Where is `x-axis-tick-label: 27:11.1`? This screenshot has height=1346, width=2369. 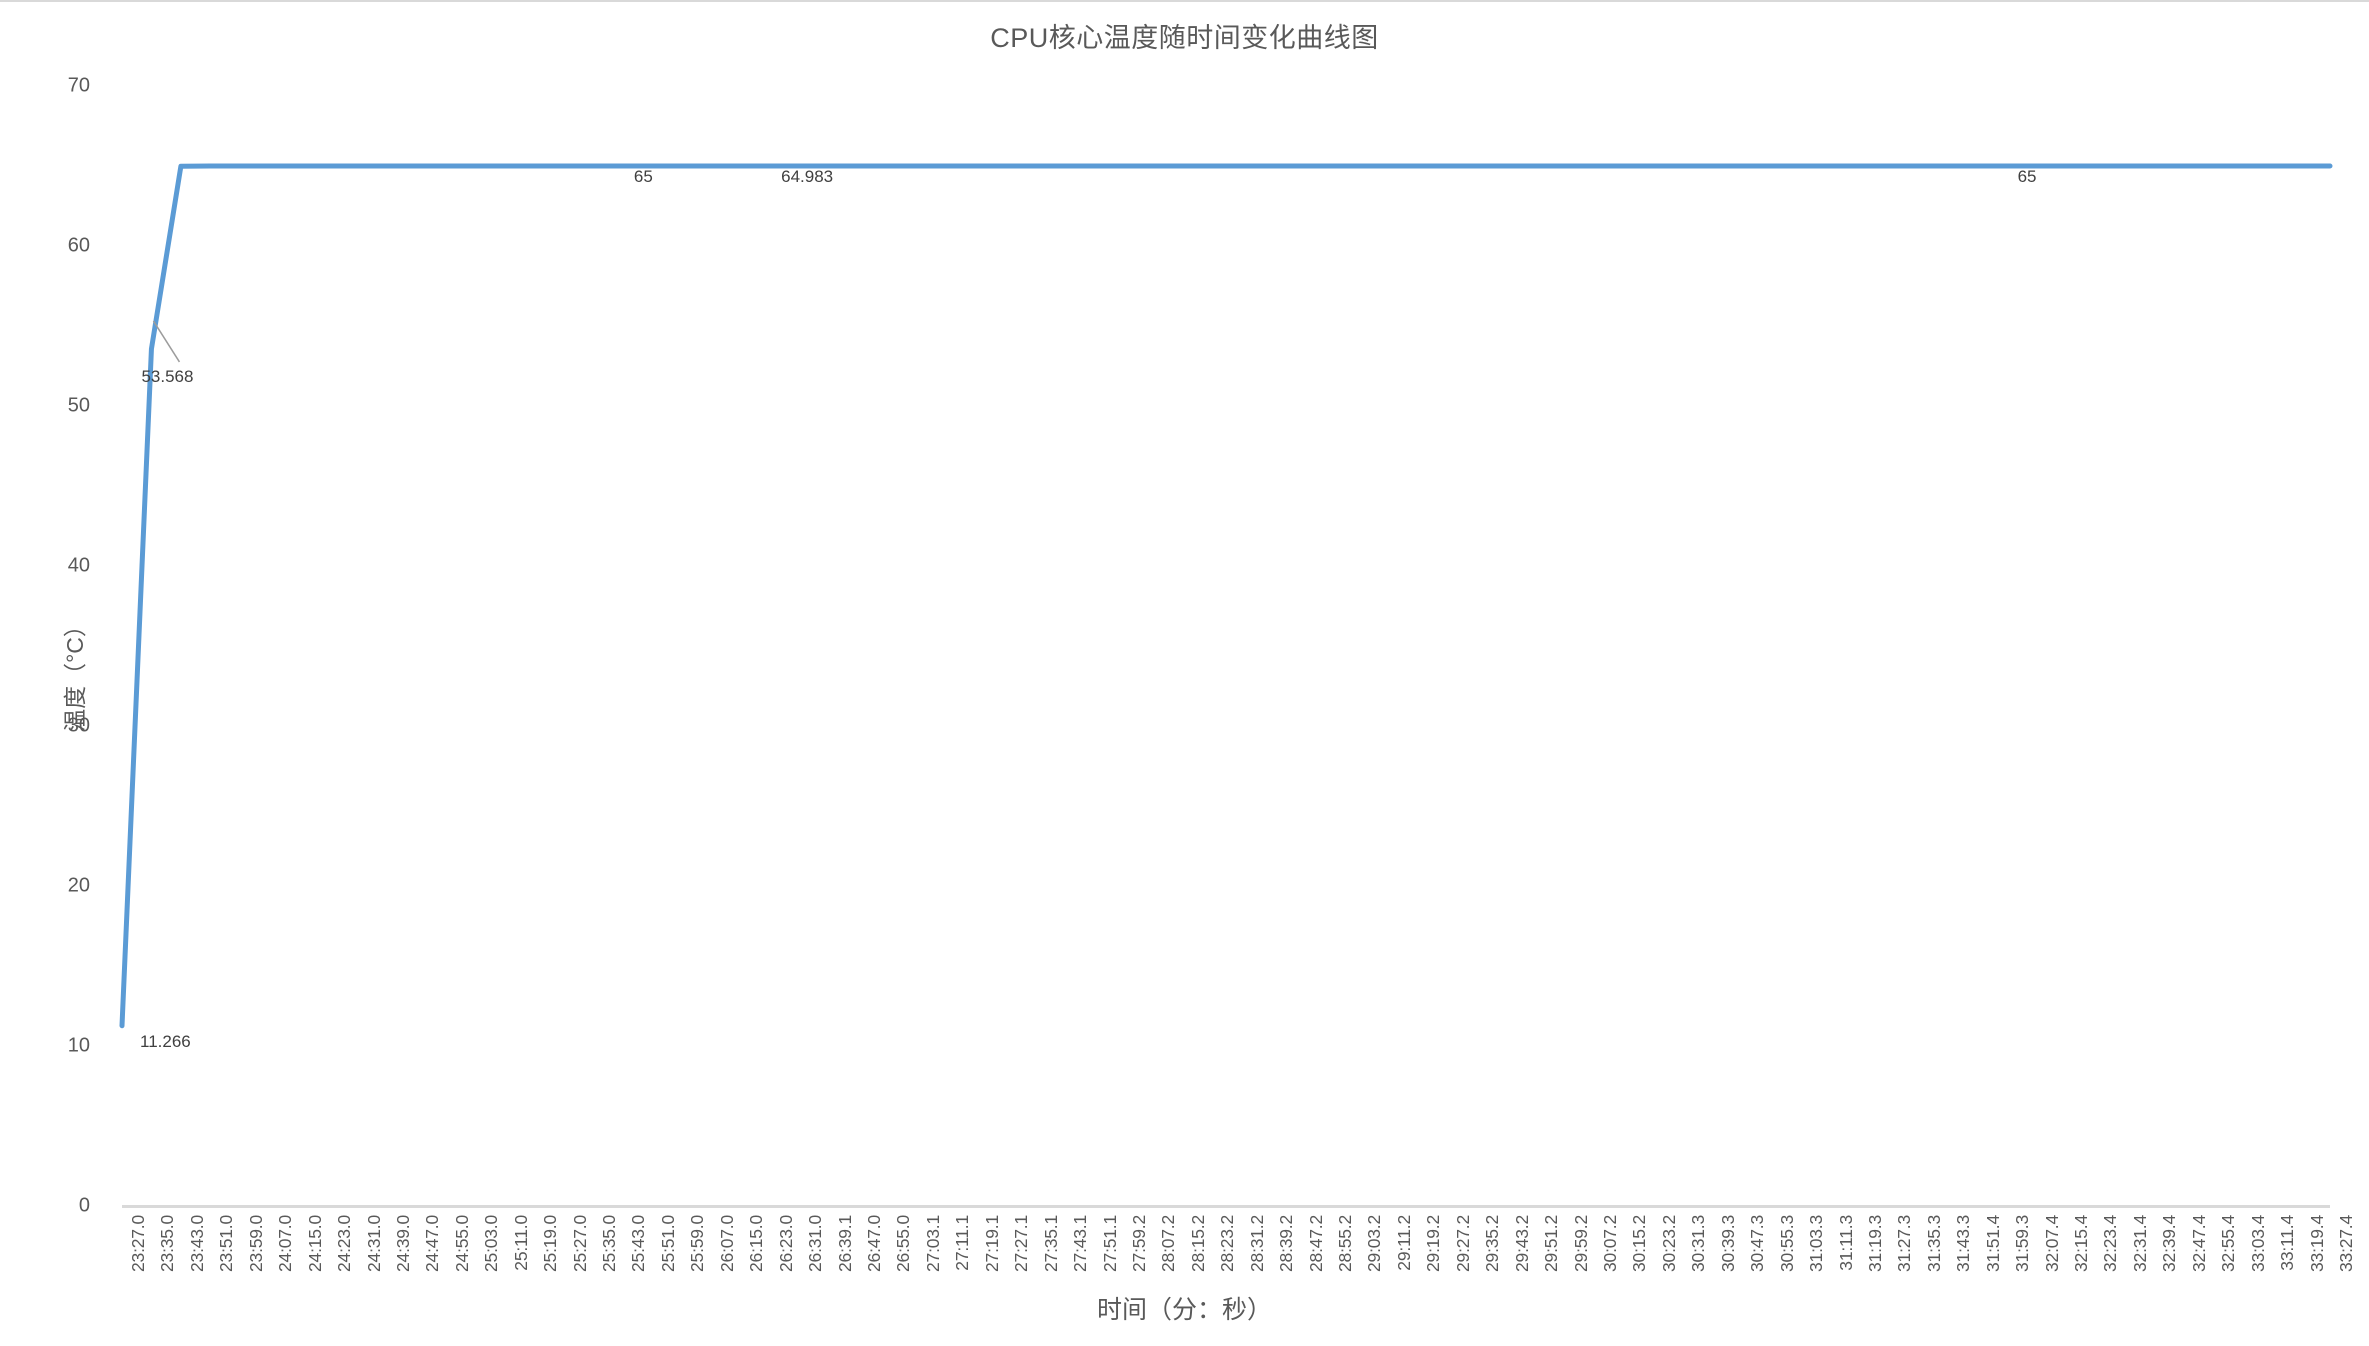 x-axis-tick-label: 27:11.1 is located at coordinates (962, 1243).